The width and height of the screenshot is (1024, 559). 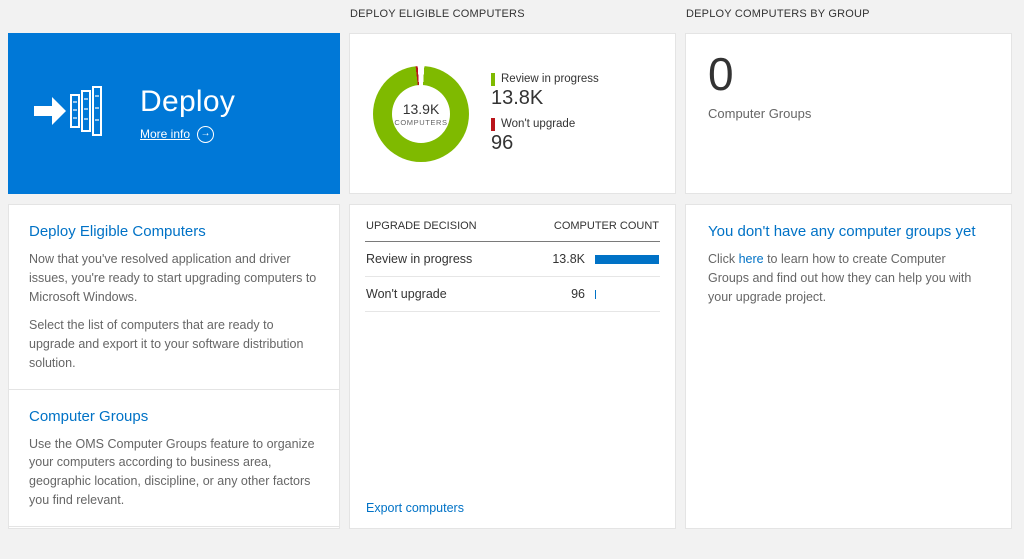 What do you see at coordinates (165, 134) in the screenshot?
I see `more-info-label: More info` at bounding box center [165, 134].